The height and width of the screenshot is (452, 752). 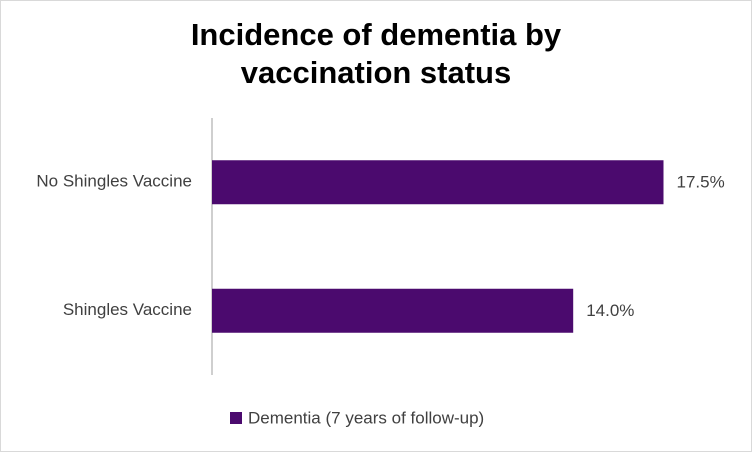 I want to click on data-label: 17.5%, so click(x=701, y=182).